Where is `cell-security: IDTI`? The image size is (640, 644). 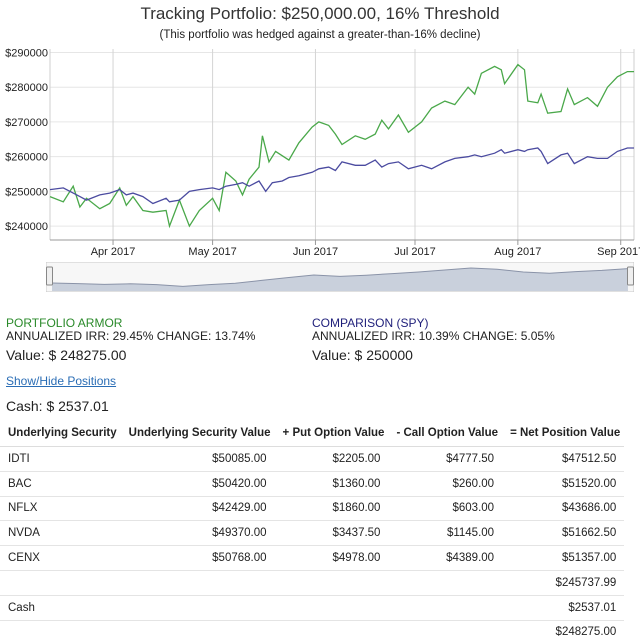
cell-security: IDTI is located at coordinates (60, 459).